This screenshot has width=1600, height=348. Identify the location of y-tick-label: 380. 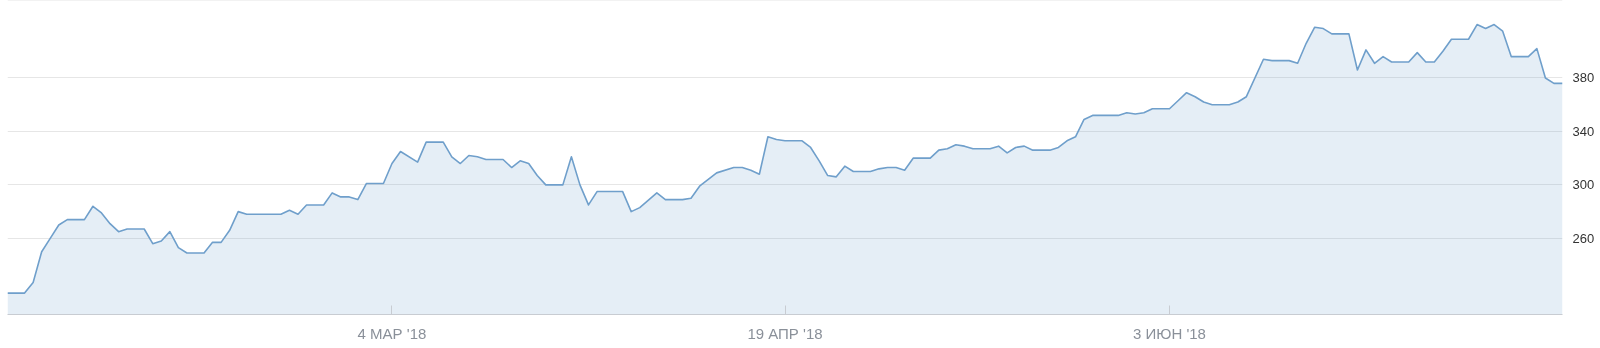
(1583, 78).